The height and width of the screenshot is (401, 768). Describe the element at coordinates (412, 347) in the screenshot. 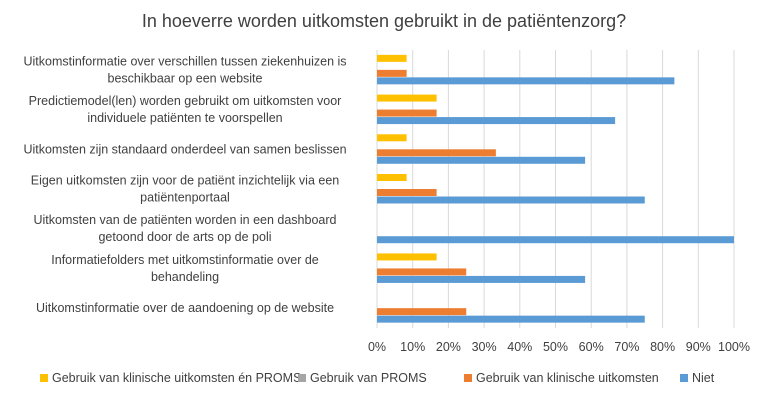

I see `x-tick-label: 10%` at that location.